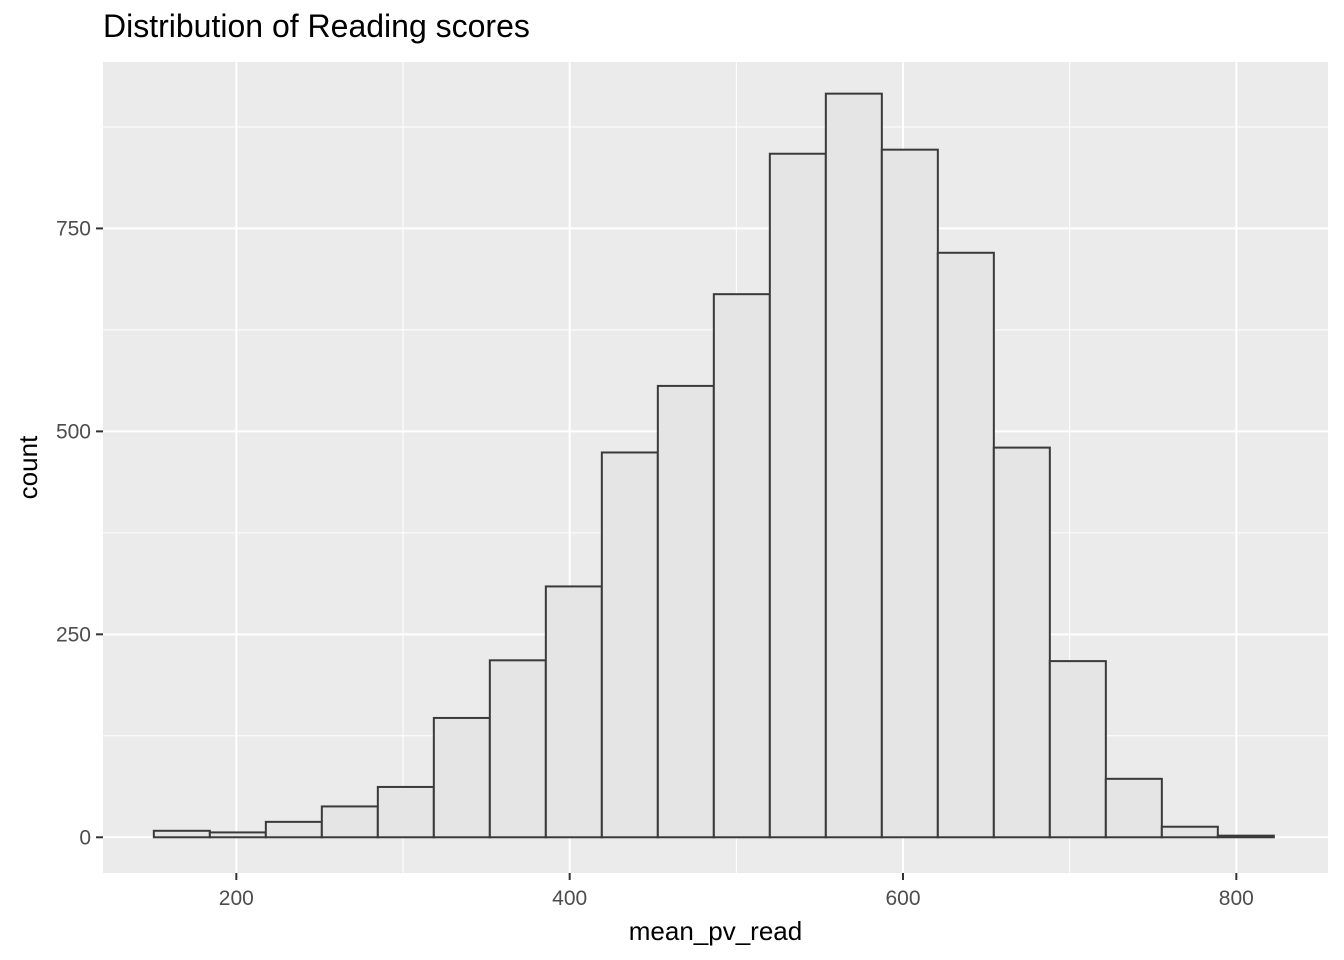 This screenshot has width=1344, height=960. I want to click on x-tick-label: 400, so click(569, 898).